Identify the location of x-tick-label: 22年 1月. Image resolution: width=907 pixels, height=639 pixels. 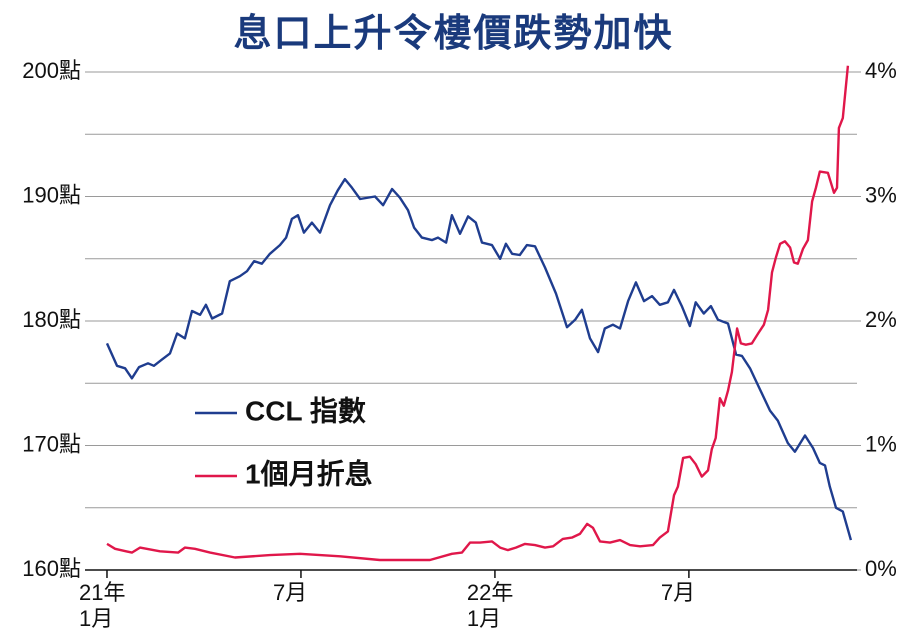
(490, 605).